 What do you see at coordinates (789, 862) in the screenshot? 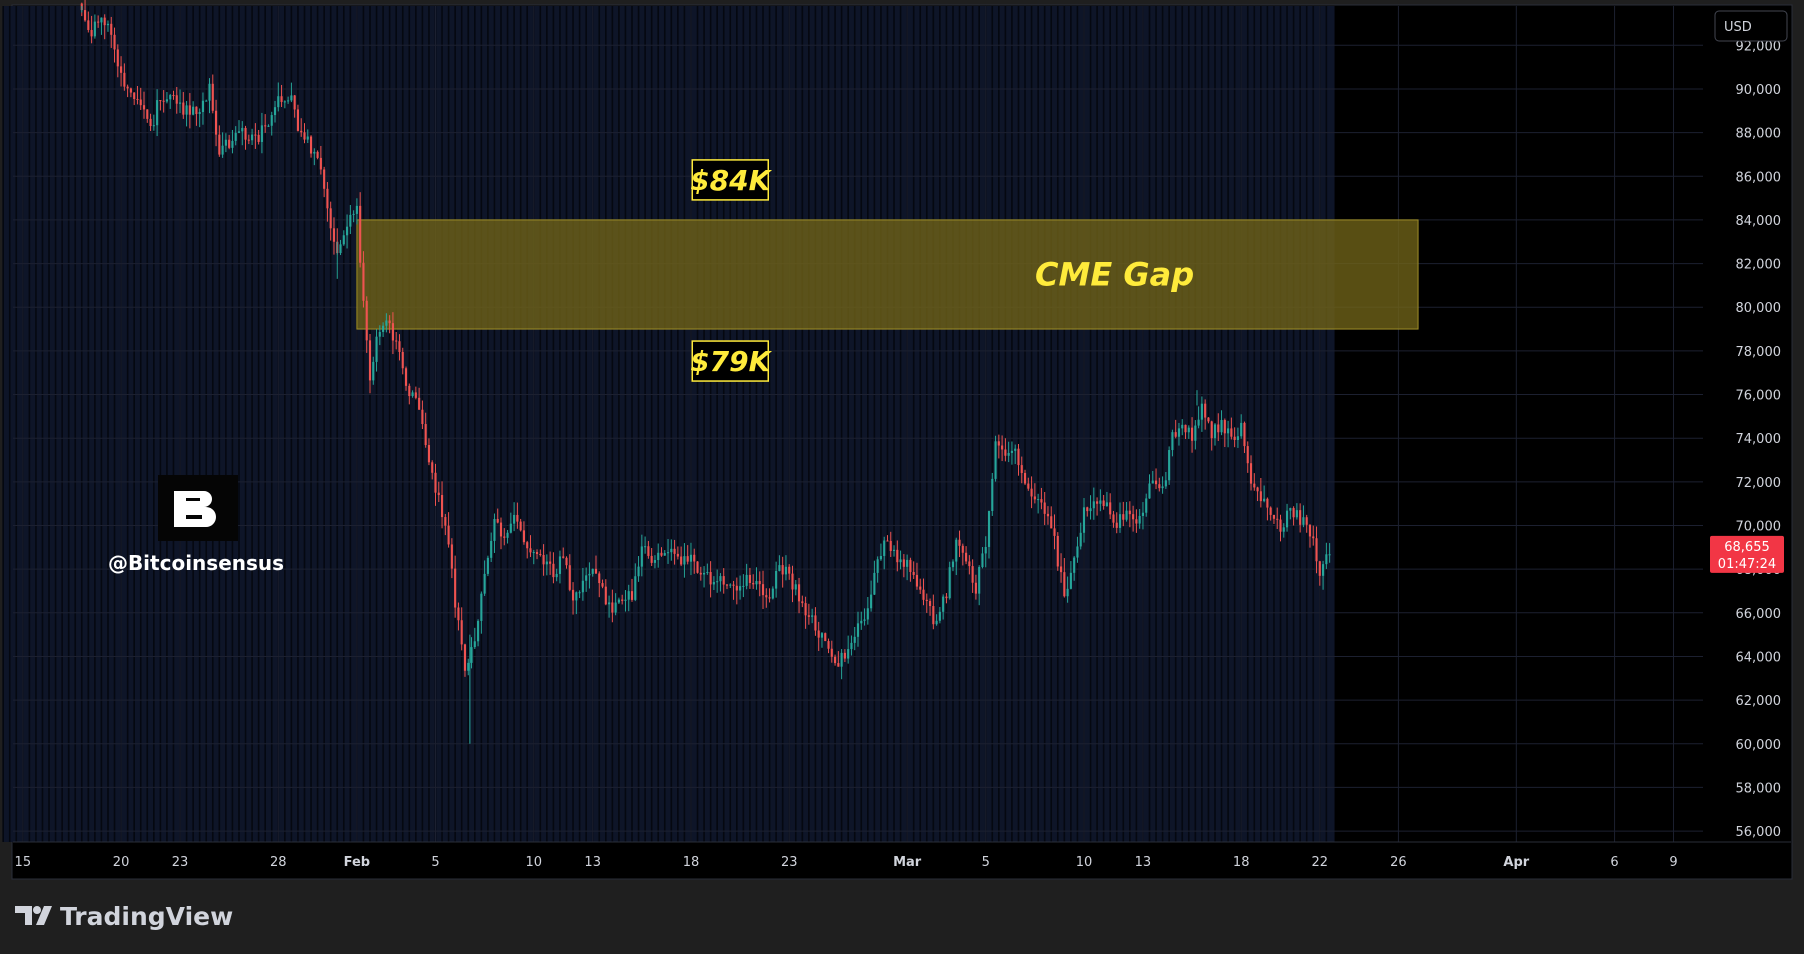
I see `date-tick-label: 23` at bounding box center [789, 862].